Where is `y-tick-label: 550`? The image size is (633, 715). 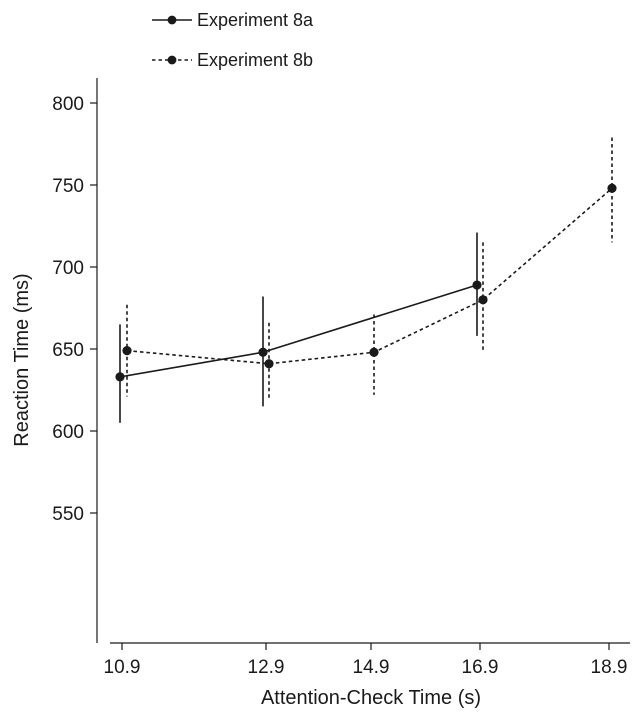 y-tick-label: 550 is located at coordinates (68, 514).